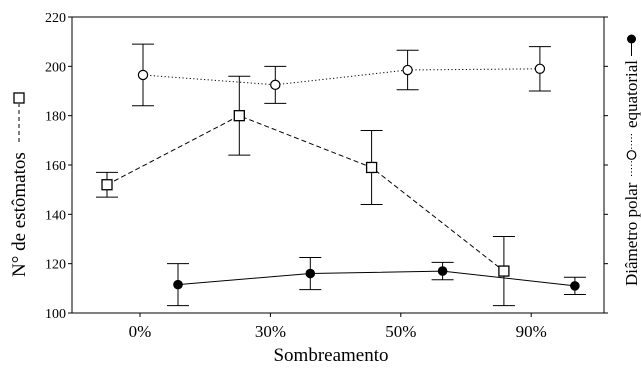 This screenshot has height=368, width=641. What do you see at coordinates (400, 331) in the screenshot?
I see `x-tick-label: 50%` at bounding box center [400, 331].